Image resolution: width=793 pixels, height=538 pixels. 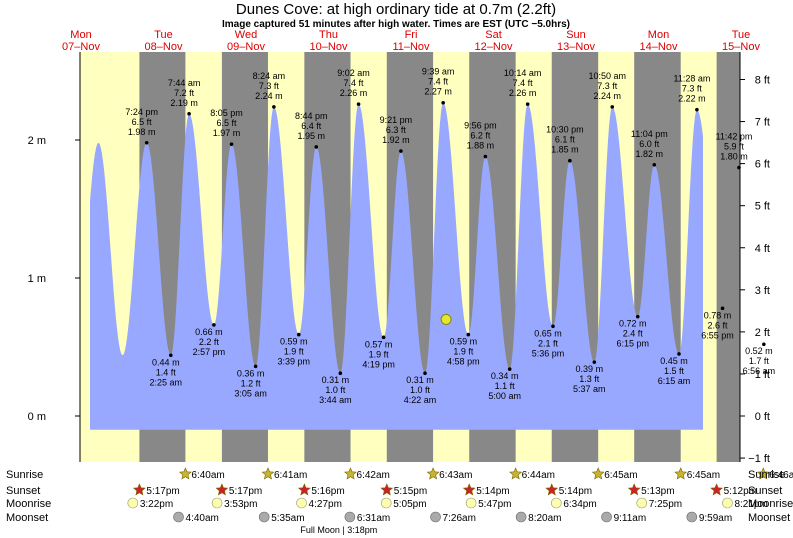 I want to click on tide-label: 6.4 ft, so click(x=311, y=126).